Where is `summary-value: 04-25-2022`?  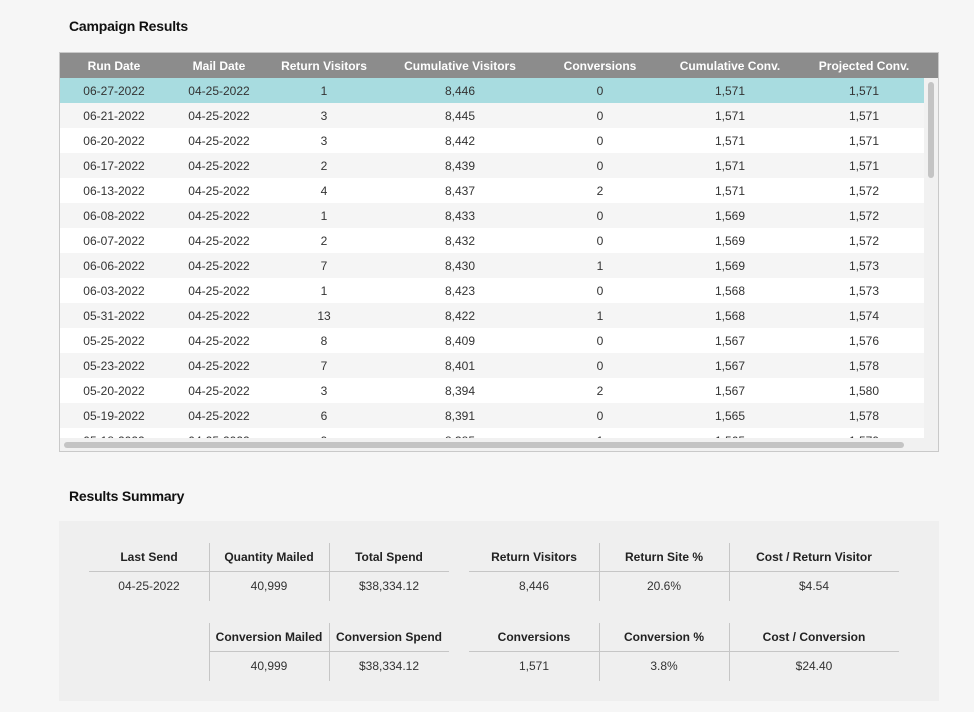
summary-value: 04-25-2022 is located at coordinates (149, 586).